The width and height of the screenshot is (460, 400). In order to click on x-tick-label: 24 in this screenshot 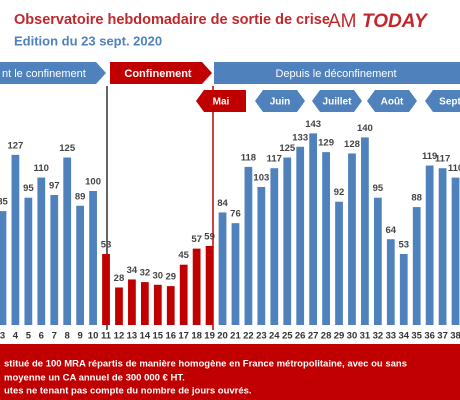, I will do `click(274, 336)`.